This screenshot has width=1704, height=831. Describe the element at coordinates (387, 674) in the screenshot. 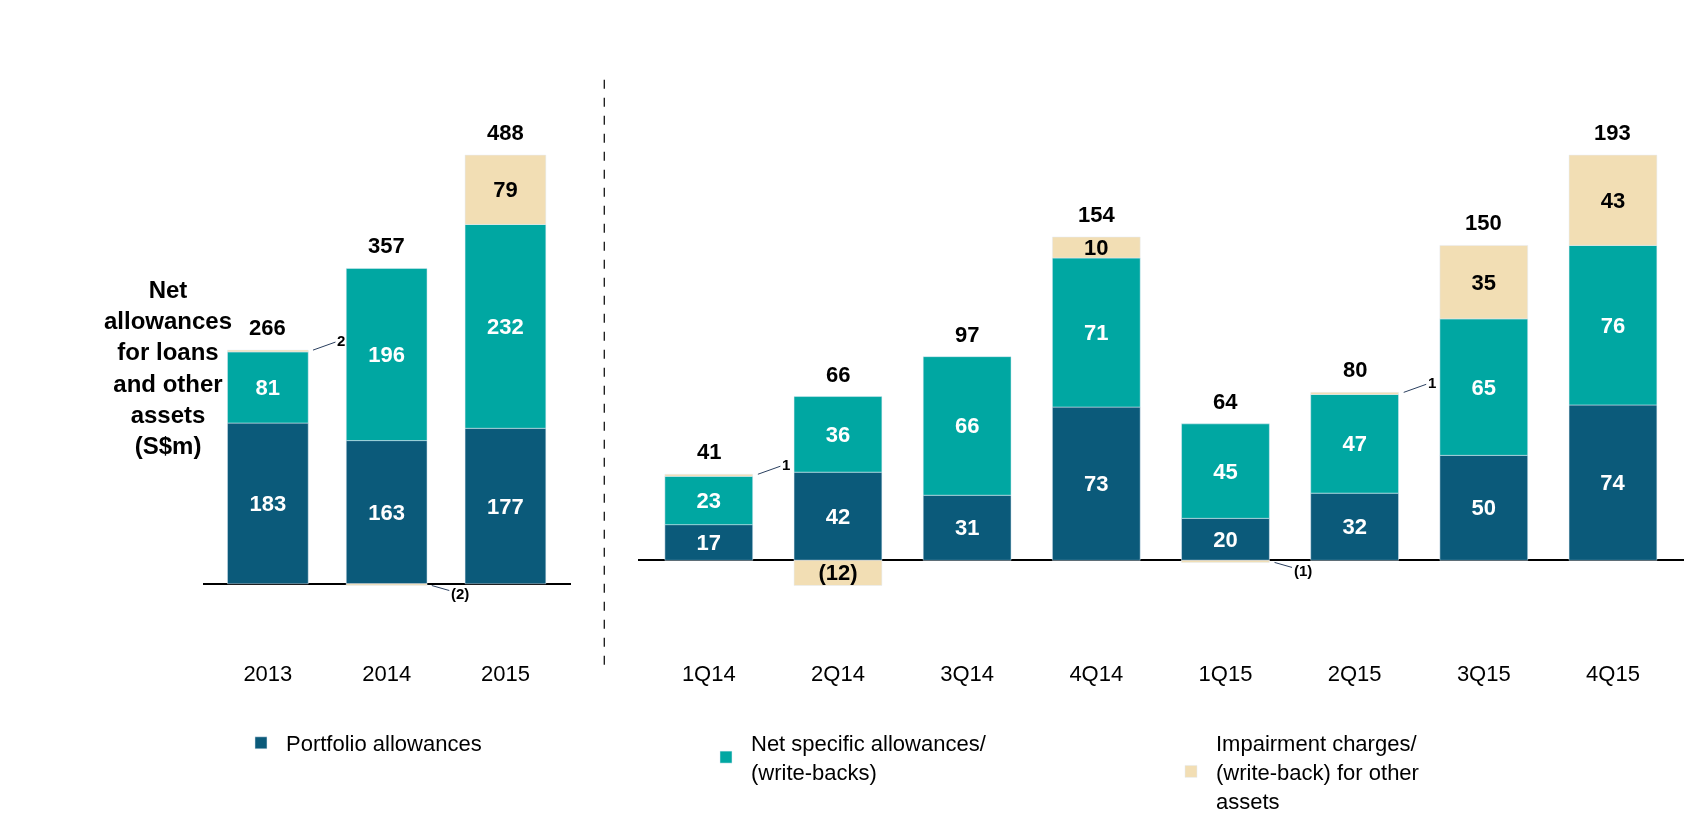

I see `x-tick-label: 2014` at that location.